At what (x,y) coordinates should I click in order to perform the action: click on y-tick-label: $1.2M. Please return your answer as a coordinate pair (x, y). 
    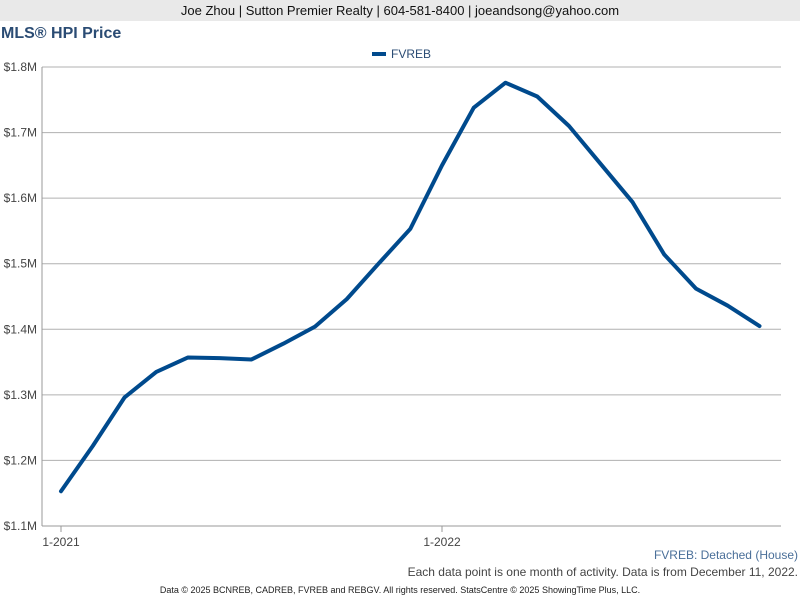
    Looking at the image, I should click on (20, 460).